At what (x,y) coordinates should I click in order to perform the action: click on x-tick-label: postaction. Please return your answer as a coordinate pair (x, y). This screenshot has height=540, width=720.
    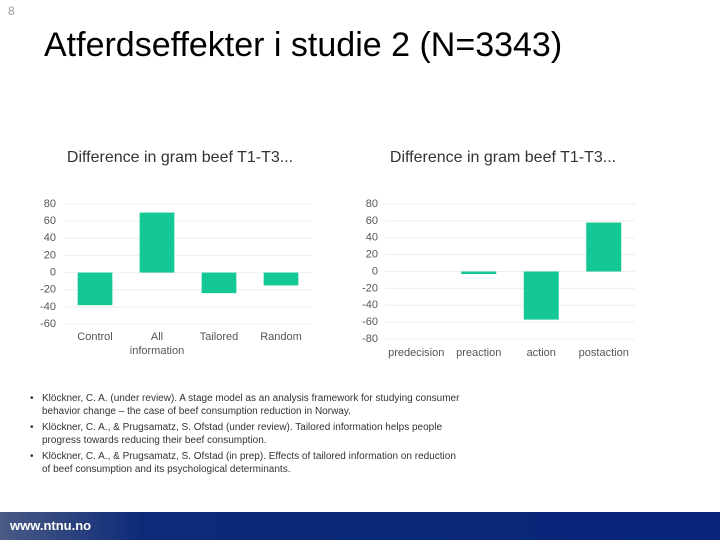
    Looking at the image, I should click on (603, 353).